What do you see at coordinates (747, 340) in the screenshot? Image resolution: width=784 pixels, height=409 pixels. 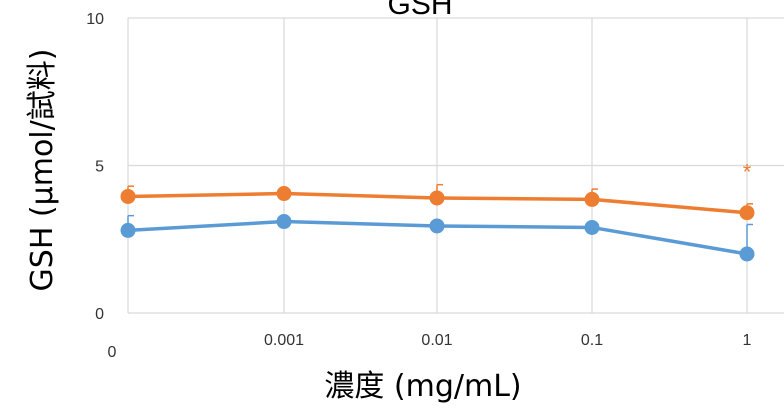 I see `x-tick-label: 1` at bounding box center [747, 340].